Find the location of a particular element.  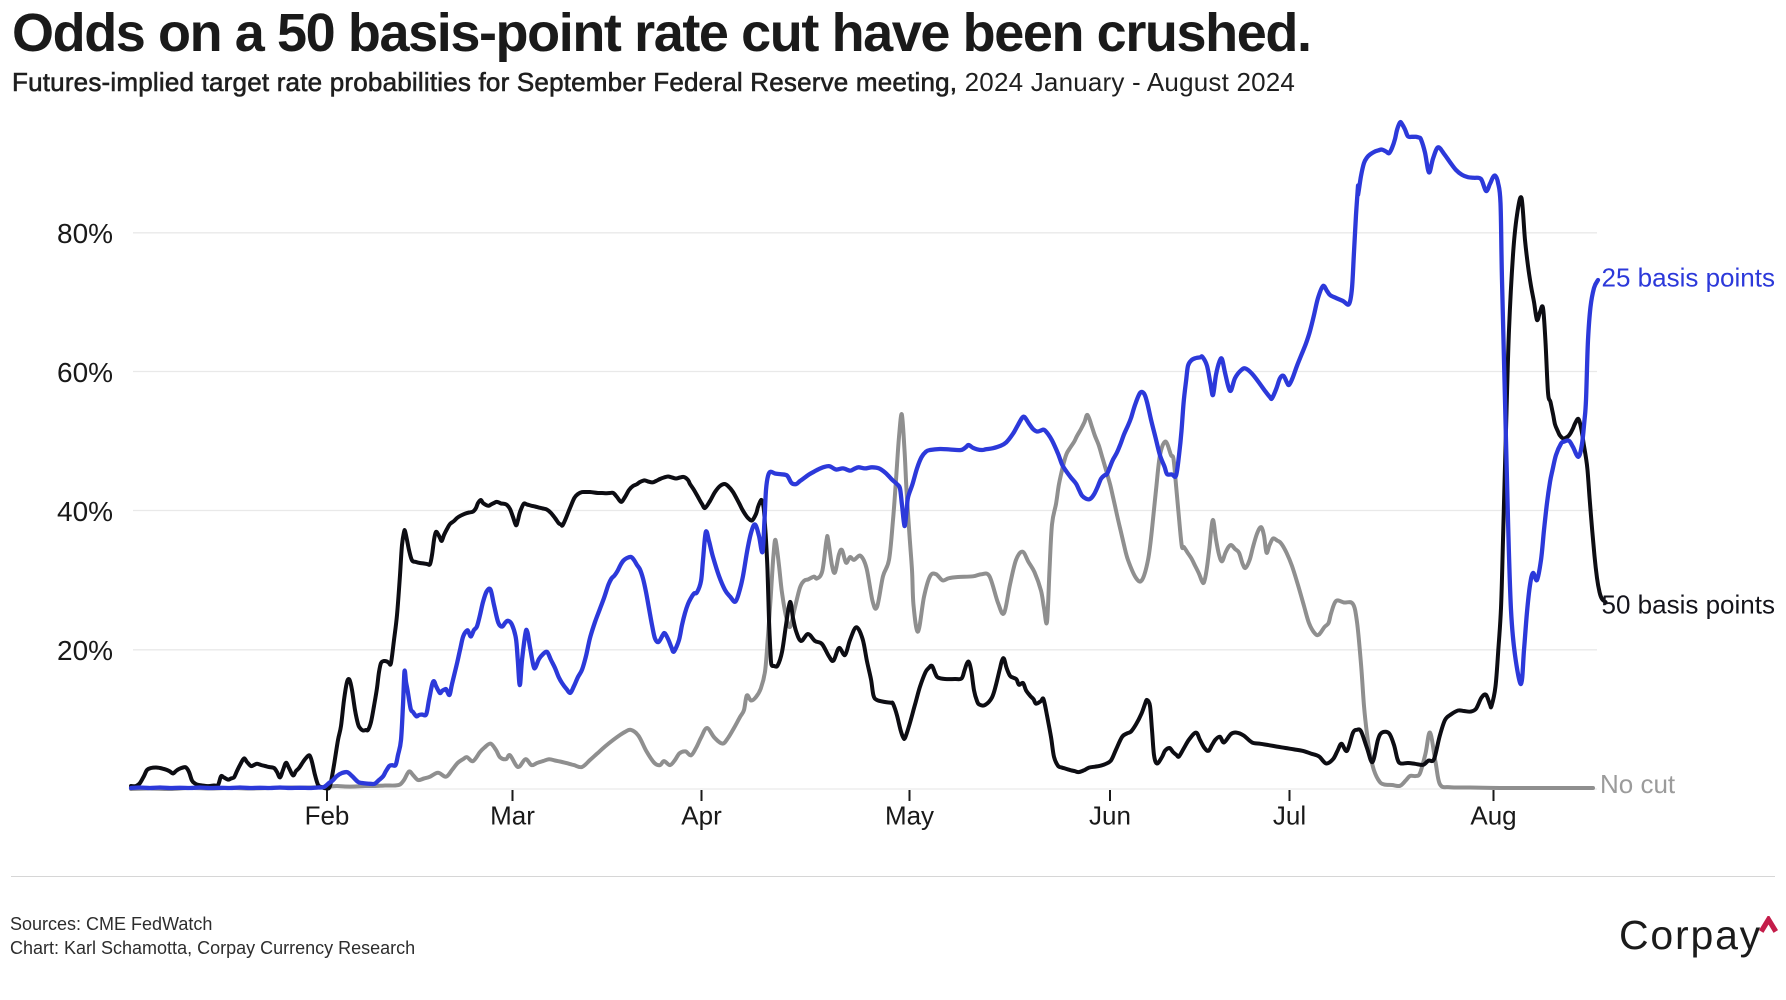

svg-text: 40% is located at coordinates (85, 511).